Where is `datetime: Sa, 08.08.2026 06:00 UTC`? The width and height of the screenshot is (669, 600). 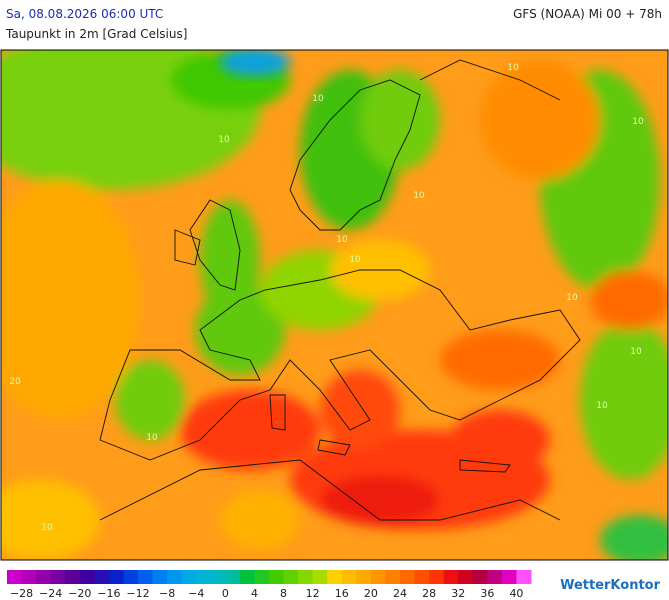 datetime: Sa, 08.08.2026 06:00 UTC is located at coordinates (84, 14).